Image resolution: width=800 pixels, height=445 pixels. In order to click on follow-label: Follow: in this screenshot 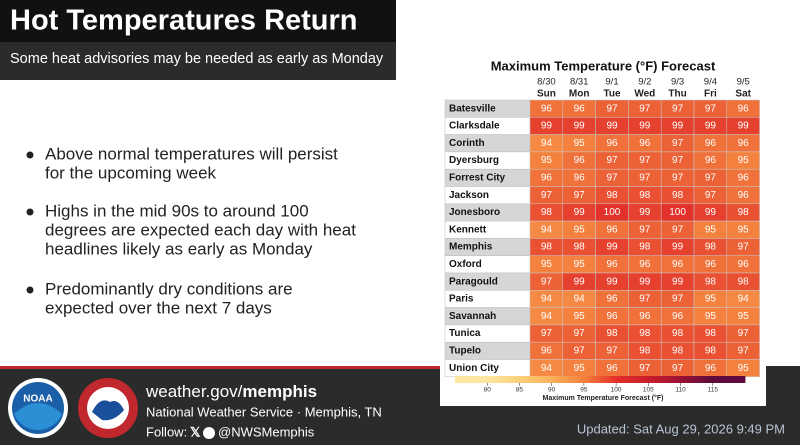, I will do `click(166, 431)`.